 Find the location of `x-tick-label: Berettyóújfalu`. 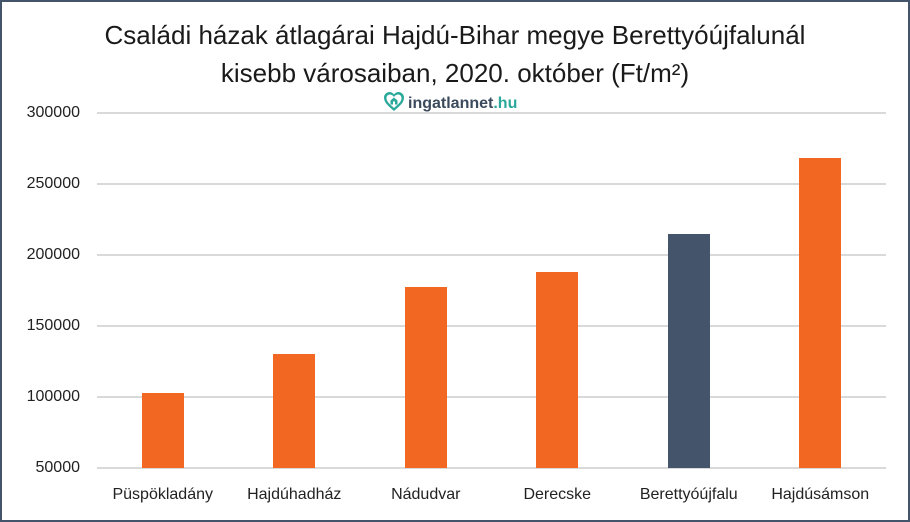

x-tick-label: Berettyóújfalu is located at coordinates (688, 494).